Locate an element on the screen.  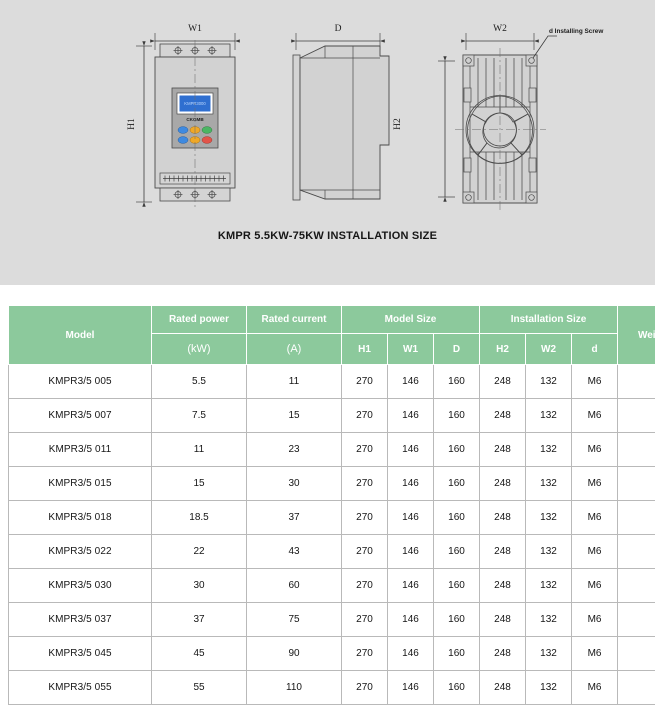
cell-model: KMPR3/5 005 is located at coordinates (80, 382).